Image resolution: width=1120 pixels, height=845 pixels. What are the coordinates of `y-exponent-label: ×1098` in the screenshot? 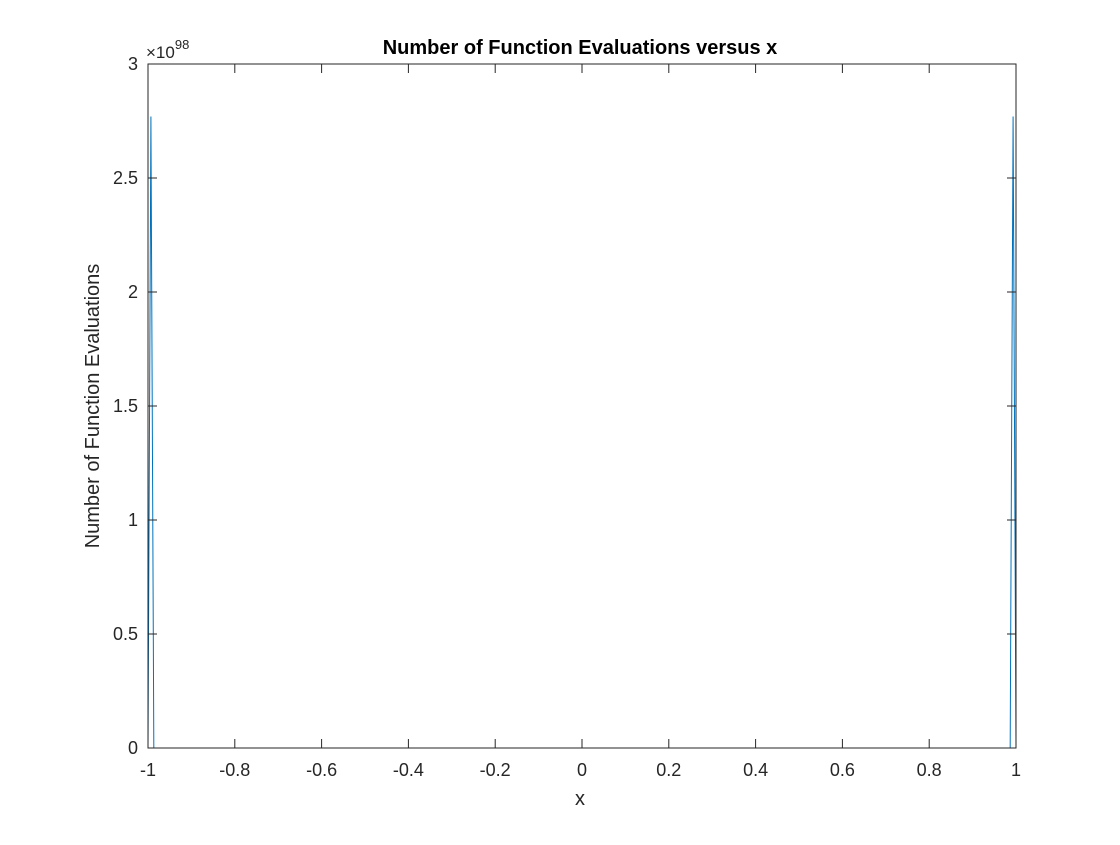 It's located at (167, 49).